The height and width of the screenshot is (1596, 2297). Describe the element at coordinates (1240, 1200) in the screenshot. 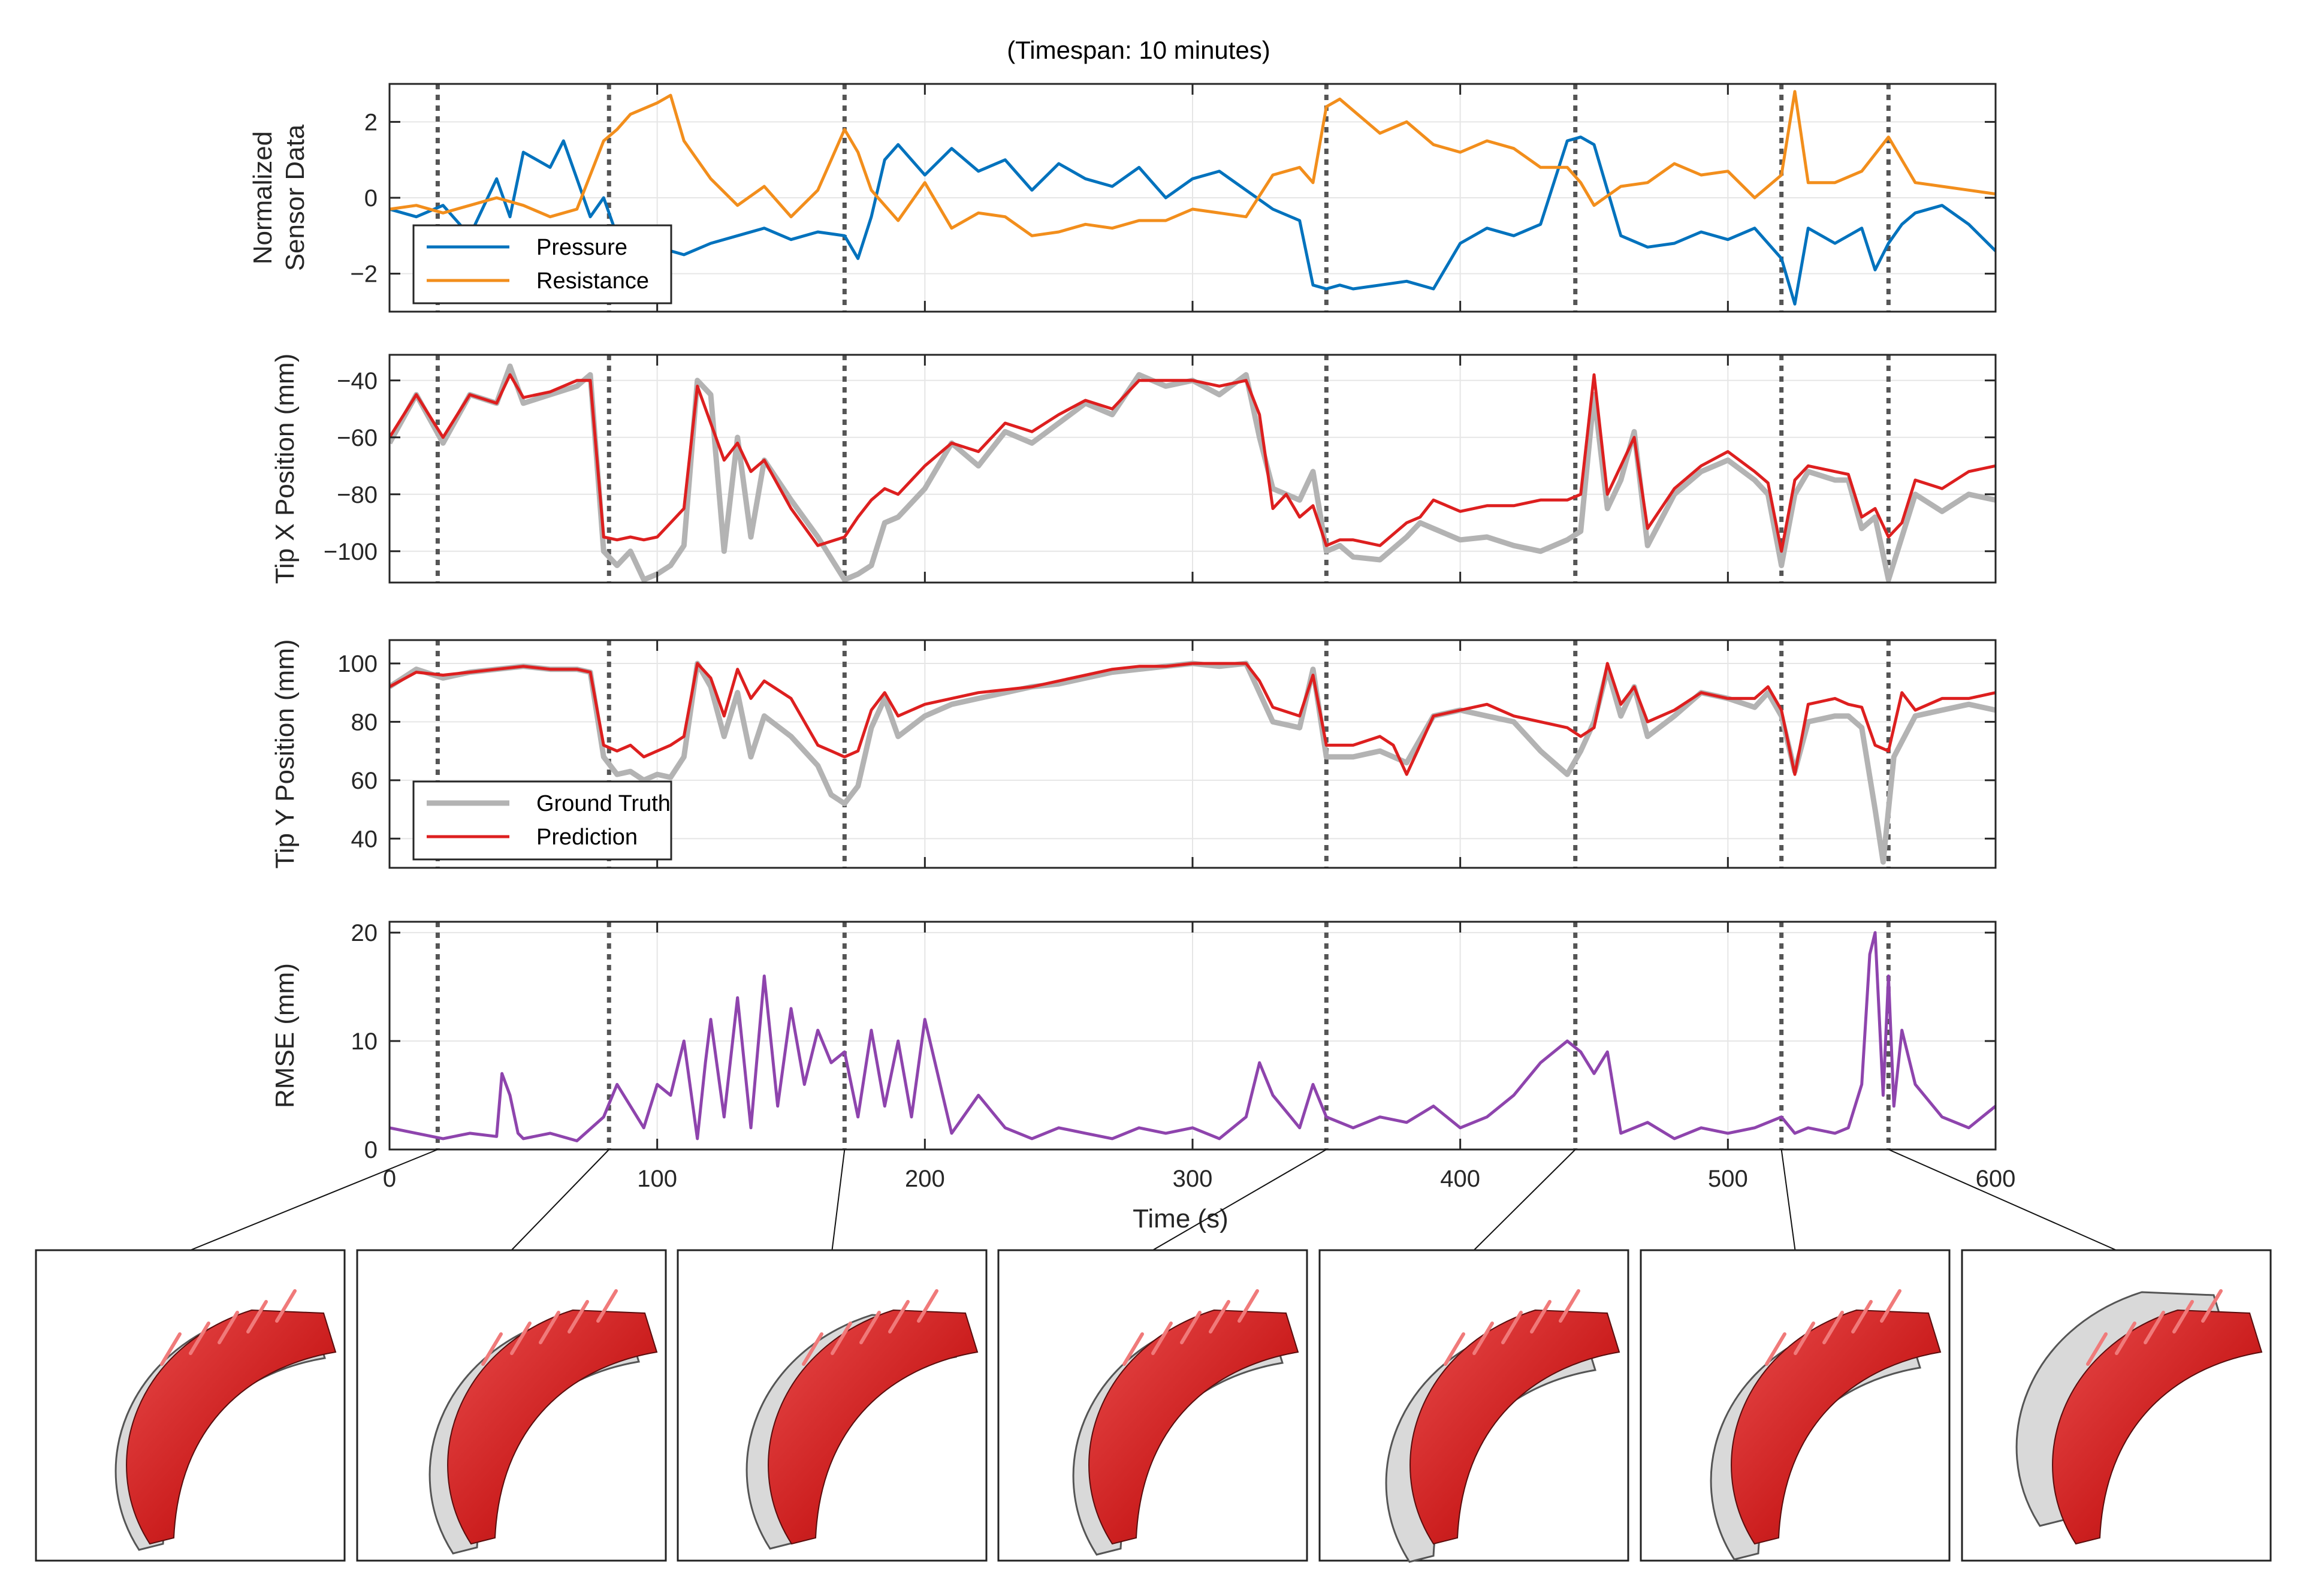

I see `connector-line` at that location.